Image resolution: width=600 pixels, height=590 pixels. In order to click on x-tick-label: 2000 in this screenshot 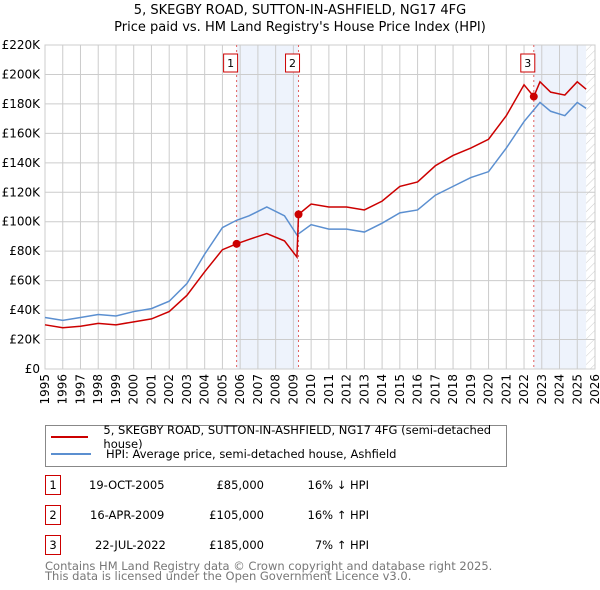, I will do `click(134, 389)`.